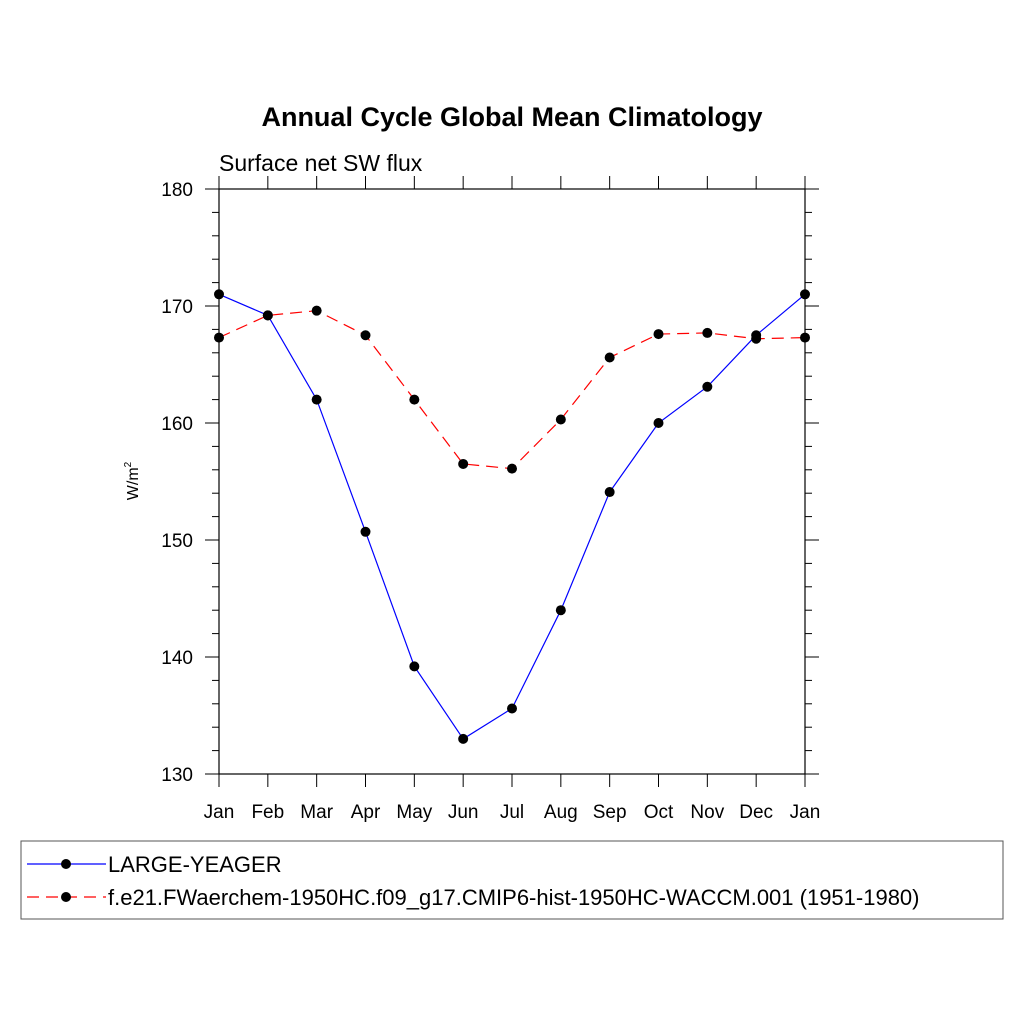 The width and height of the screenshot is (1024, 1024). I want to click on y-tick-label: 170, so click(177, 307).